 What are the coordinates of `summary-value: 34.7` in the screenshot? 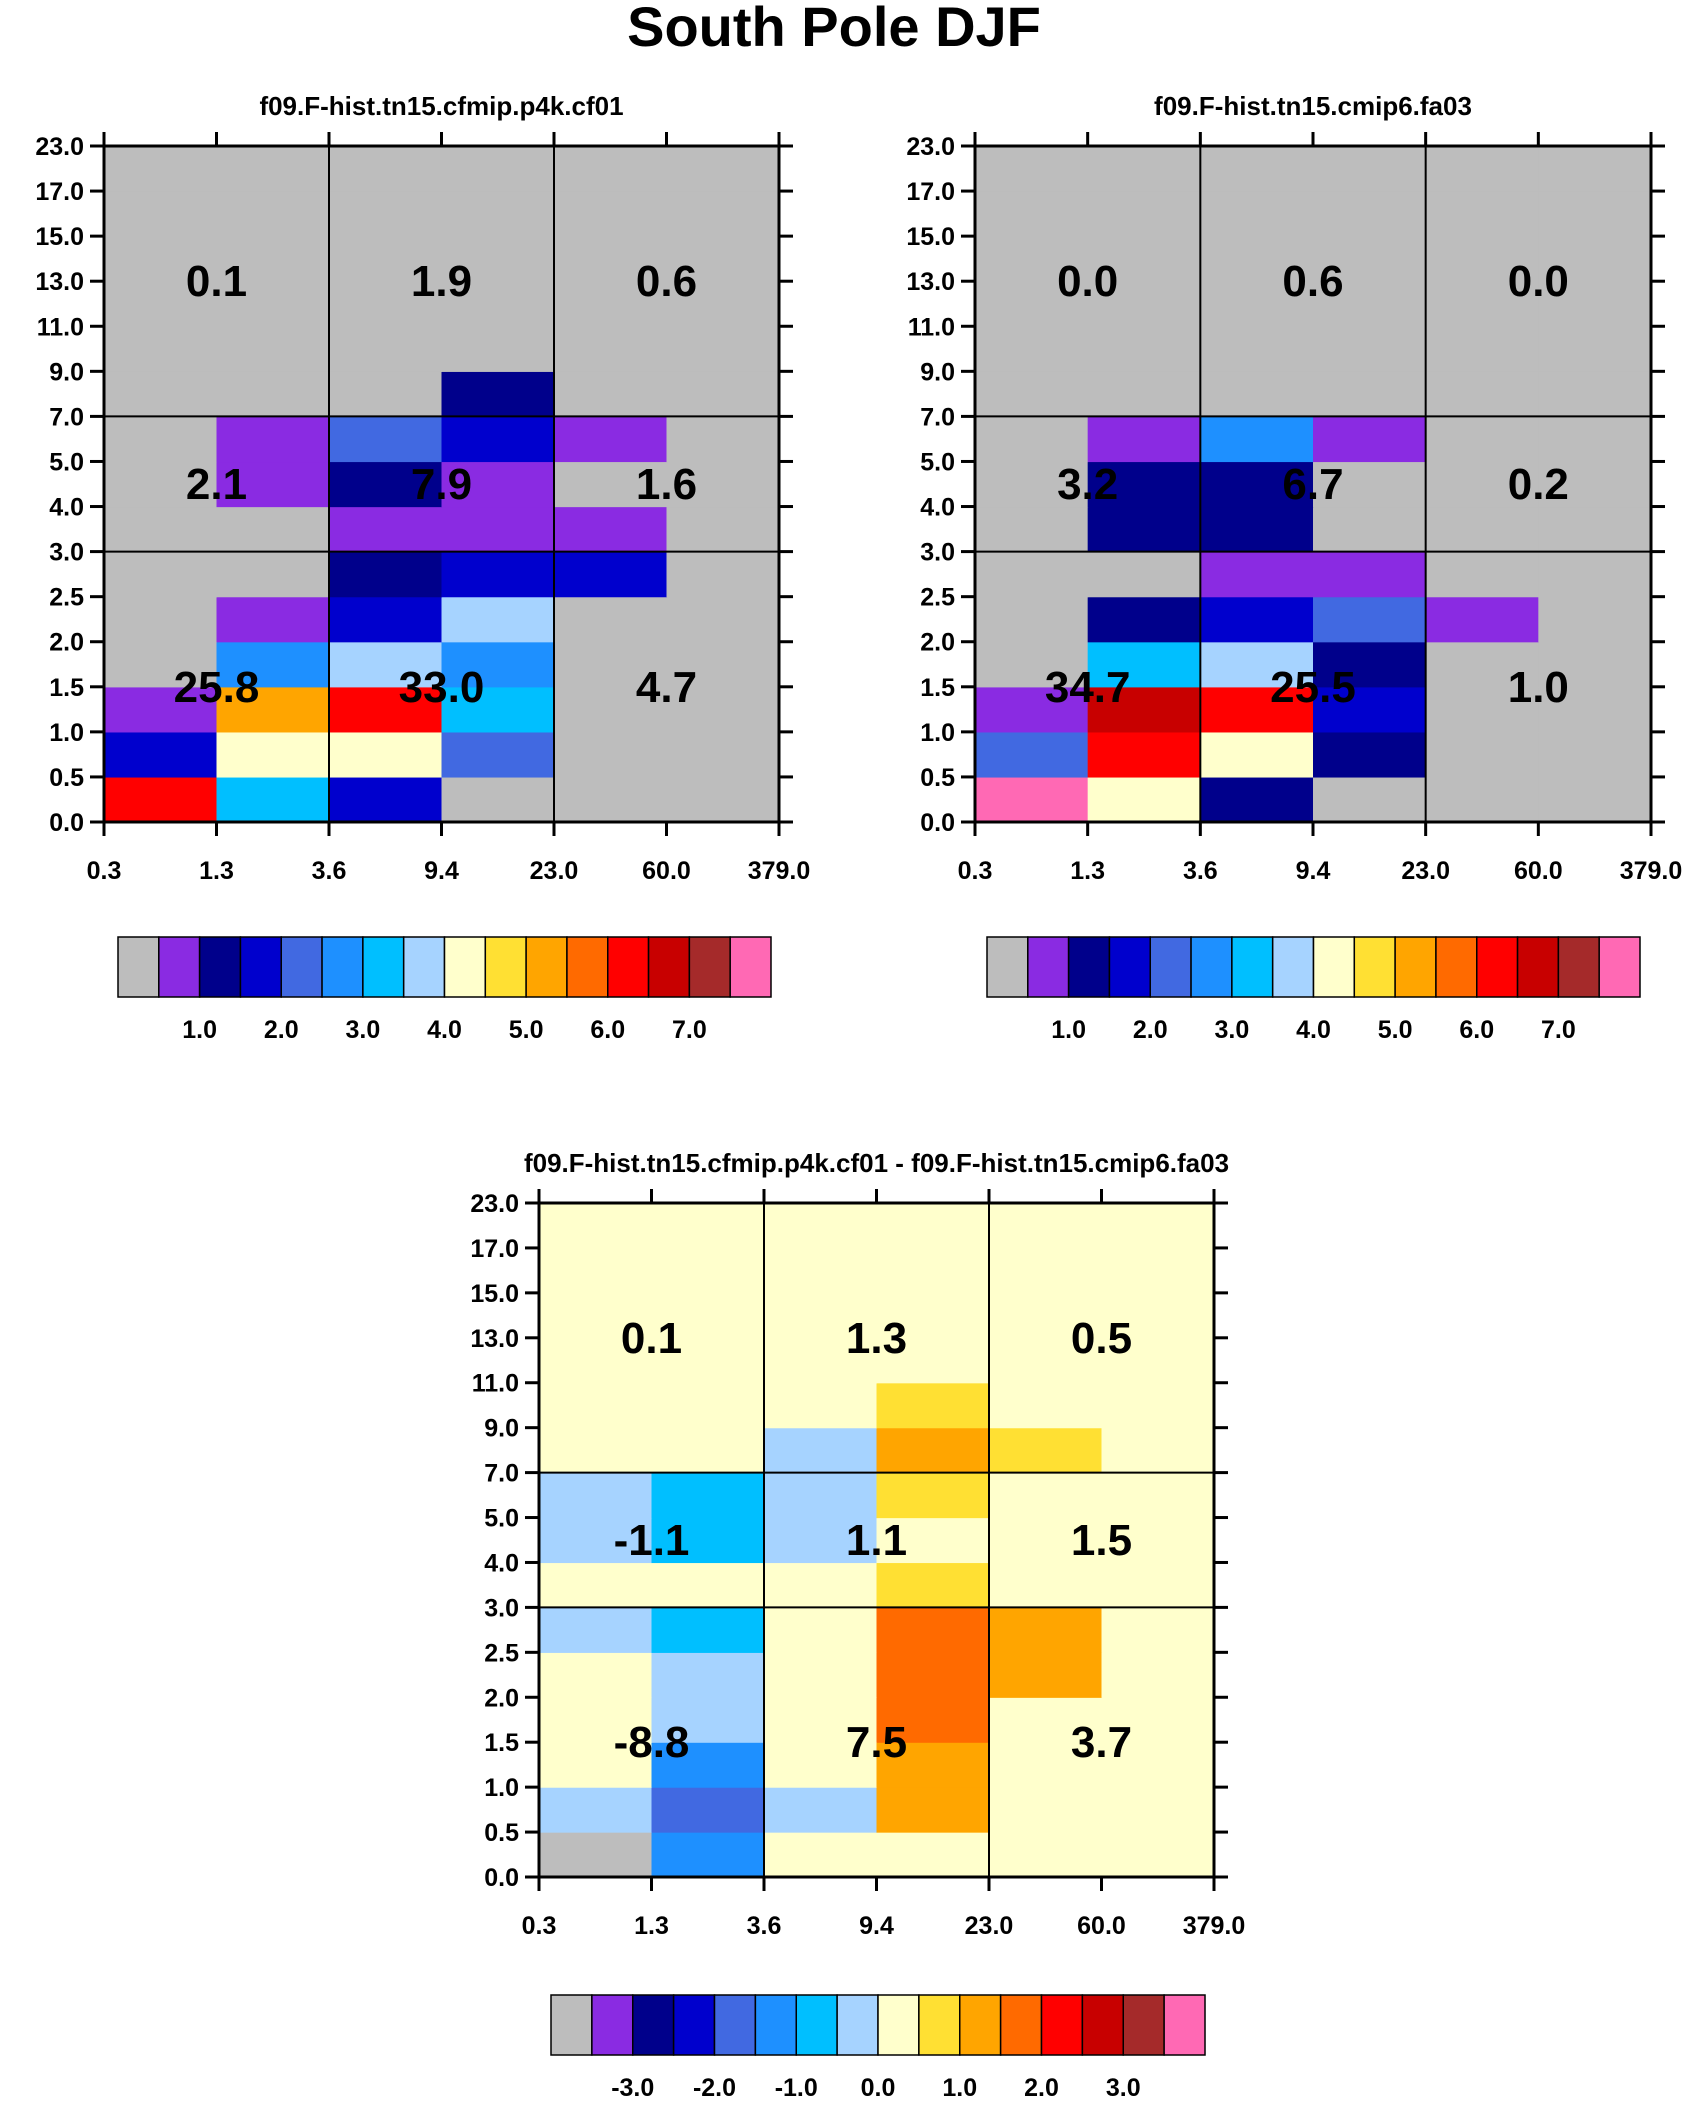 It's located at (1088, 687).